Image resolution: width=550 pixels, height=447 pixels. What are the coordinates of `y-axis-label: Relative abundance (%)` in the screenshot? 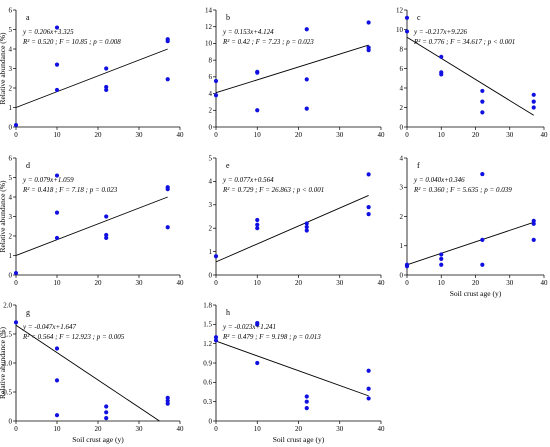 It's located at (3, 68).